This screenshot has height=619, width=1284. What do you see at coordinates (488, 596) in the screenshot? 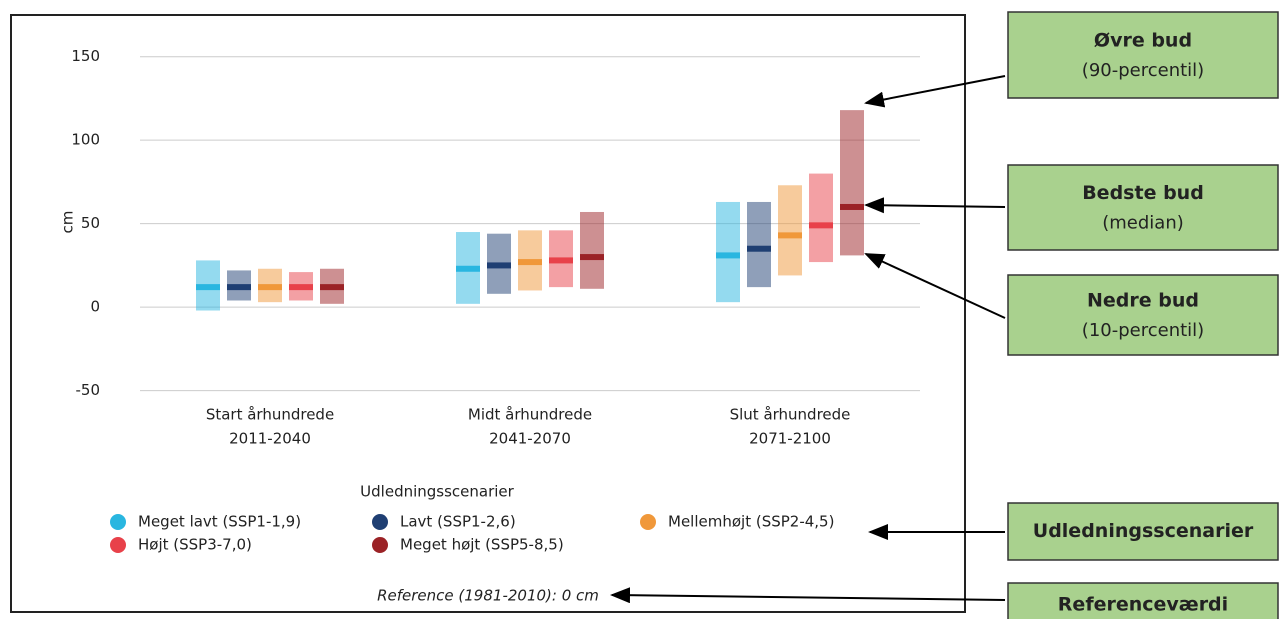
I see `reference-note: Reference (1981-2010): 0 cm` at bounding box center [488, 596].